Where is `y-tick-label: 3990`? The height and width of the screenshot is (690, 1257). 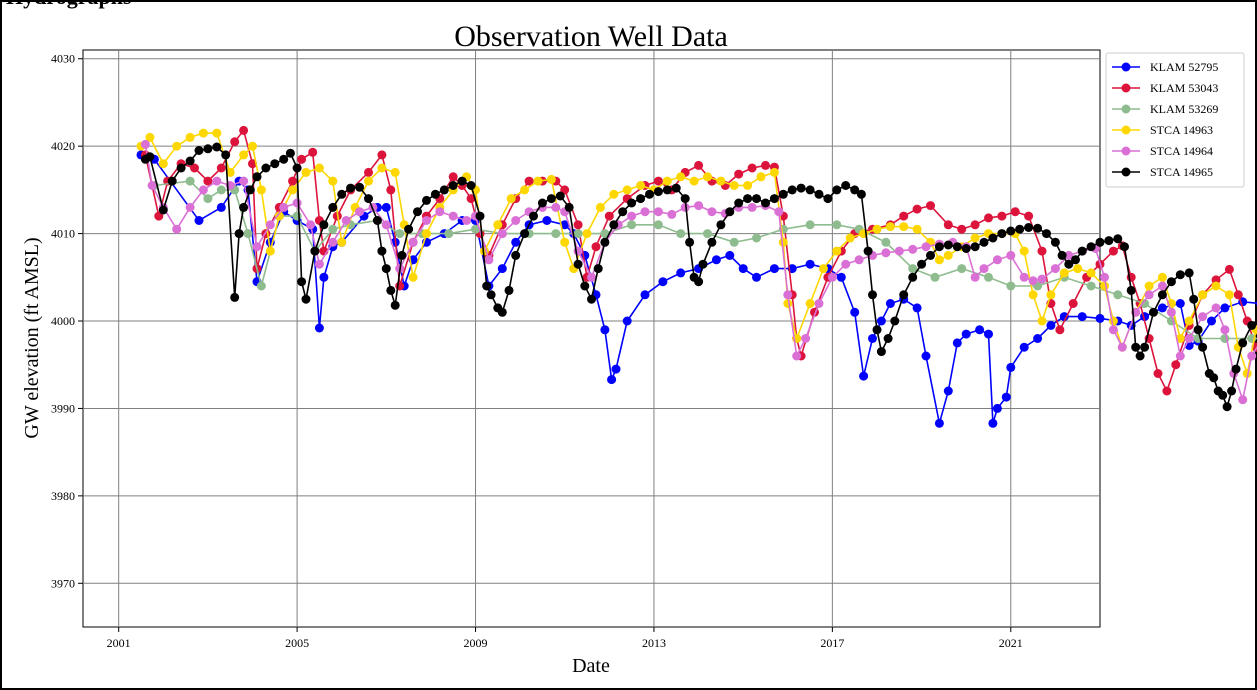
y-tick-label: 3990 is located at coordinates (63, 408).